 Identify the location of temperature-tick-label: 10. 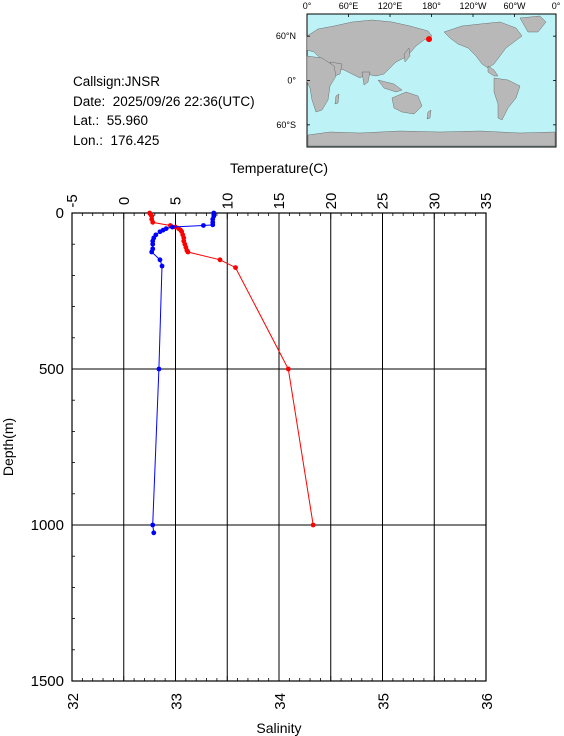
(227, 201).